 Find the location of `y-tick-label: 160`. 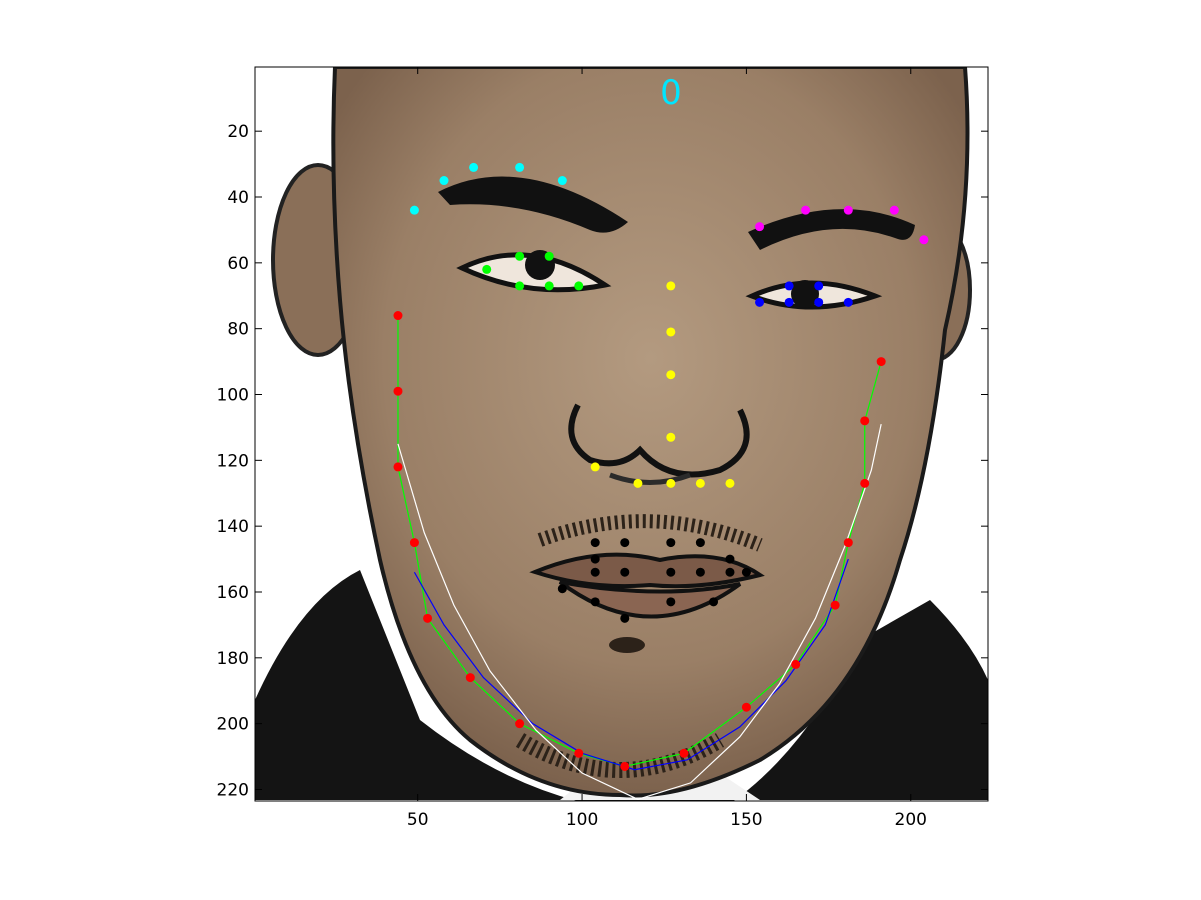

y-tick-label: 160 is located at coordinates (233, 593).